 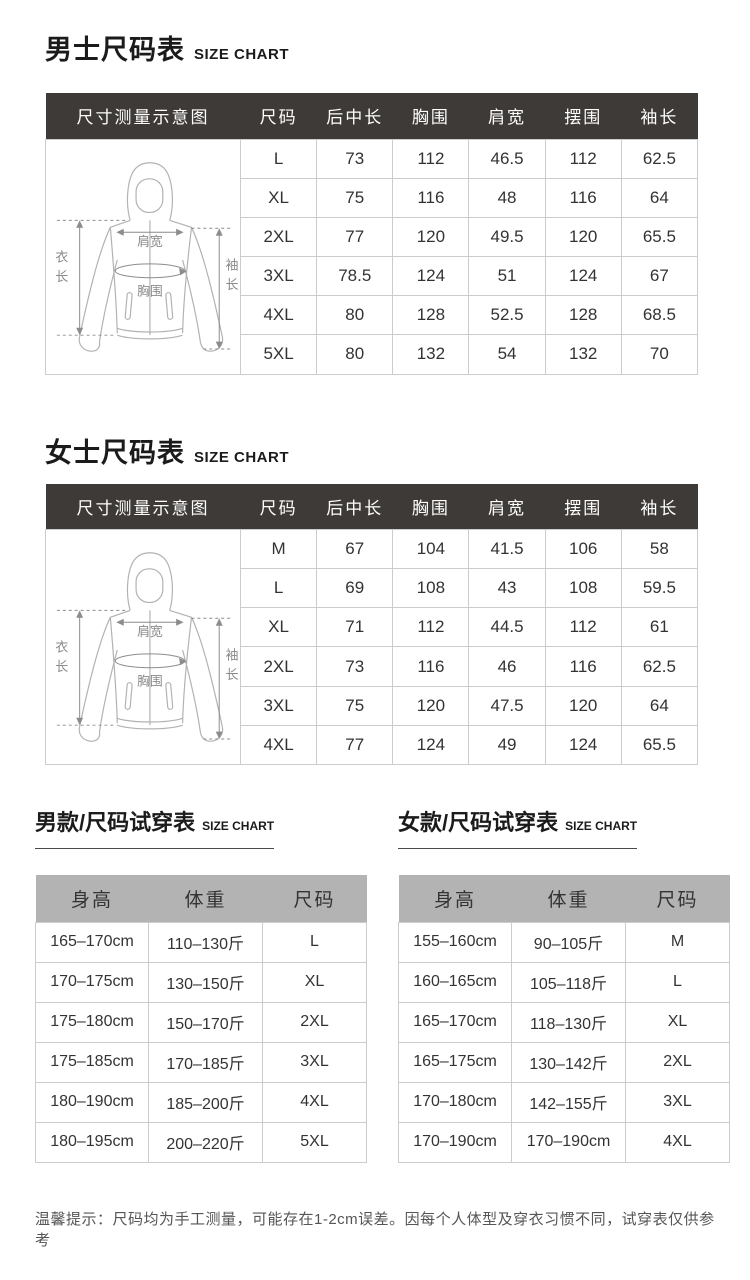 What do you see at coordinates (455, 898) in the screenshot?
I see `column-header: 身高` at bounding box center [455, 898].